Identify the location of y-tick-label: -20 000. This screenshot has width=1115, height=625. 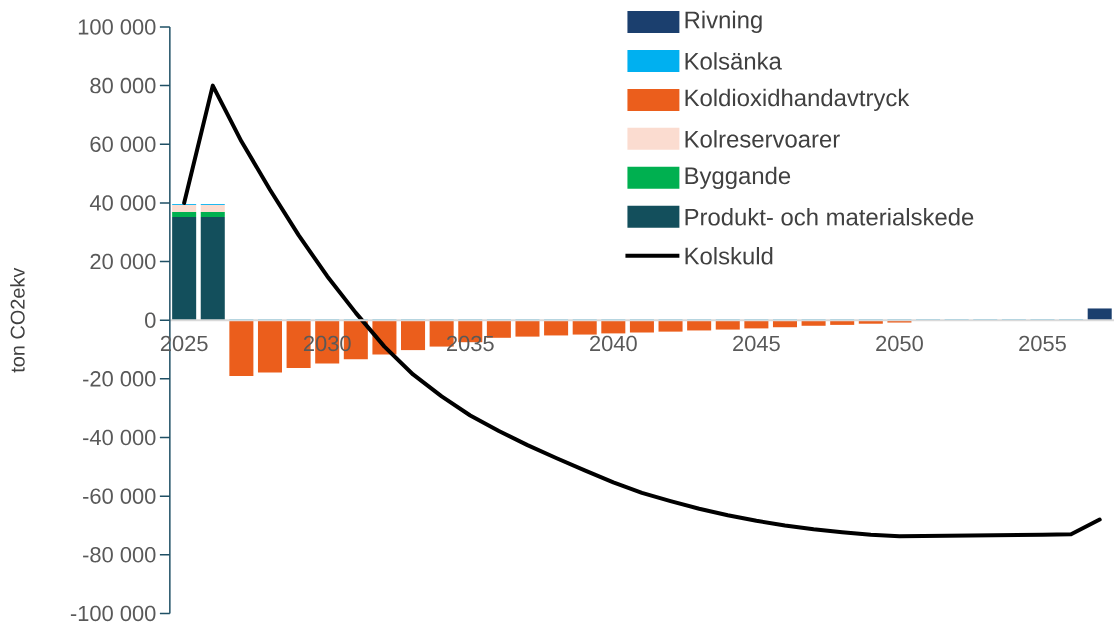
(119, 378).